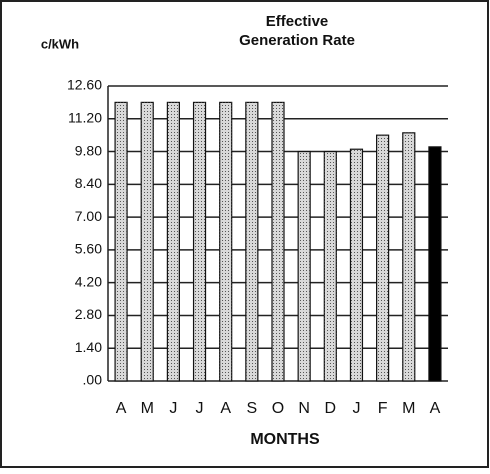 This screenshot has width=490, height=474. I want to click on y-tick-label: 2.80, so click(88, 314).